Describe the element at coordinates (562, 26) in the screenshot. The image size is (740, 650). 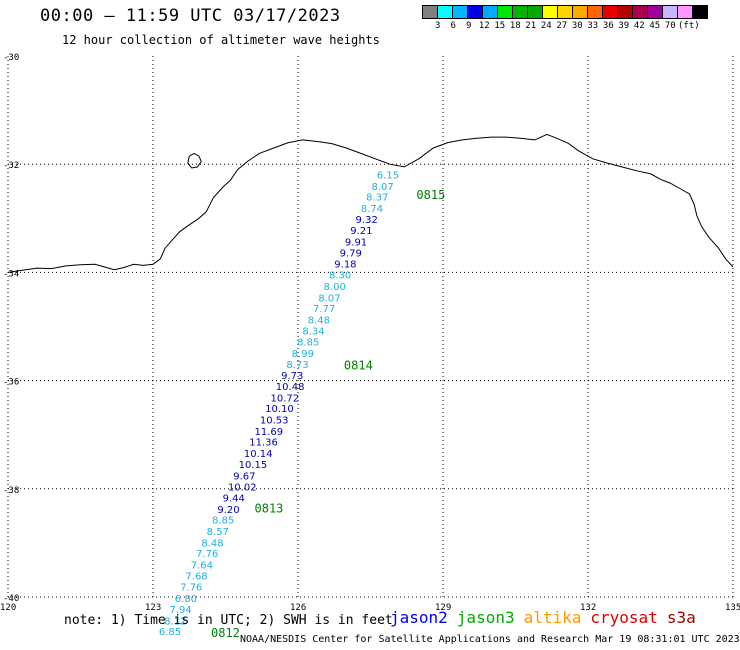
I see `scale-label: 27` at that location.